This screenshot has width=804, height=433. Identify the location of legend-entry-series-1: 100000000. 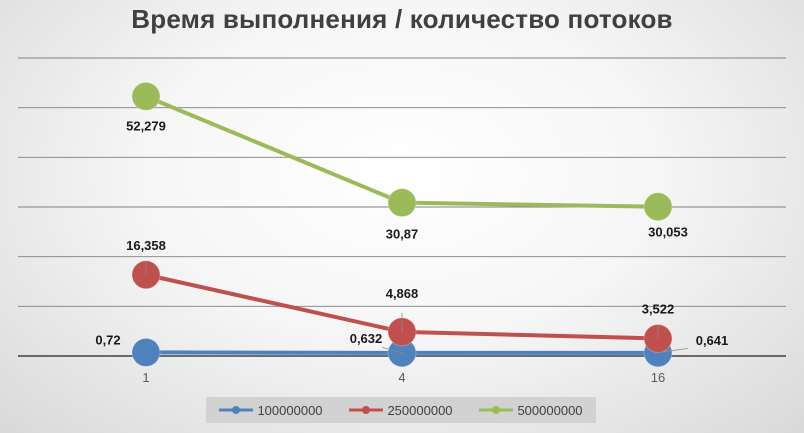
(271, 410).